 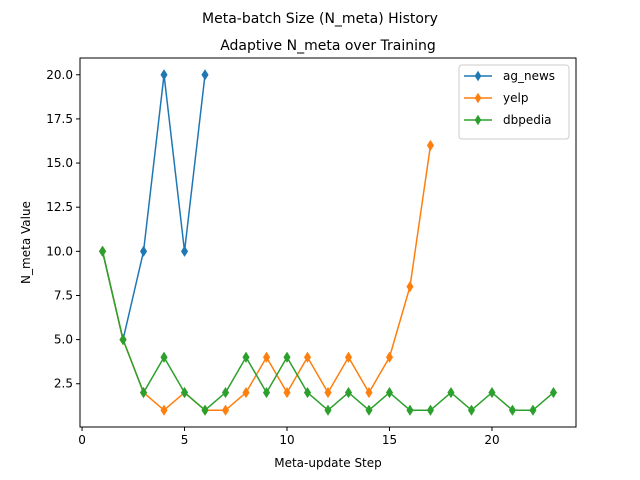 What do you see at coordinates (63, 340) in the screenshot?
I see `y-tick-label: 5.0` at bounding box center [63, 340].